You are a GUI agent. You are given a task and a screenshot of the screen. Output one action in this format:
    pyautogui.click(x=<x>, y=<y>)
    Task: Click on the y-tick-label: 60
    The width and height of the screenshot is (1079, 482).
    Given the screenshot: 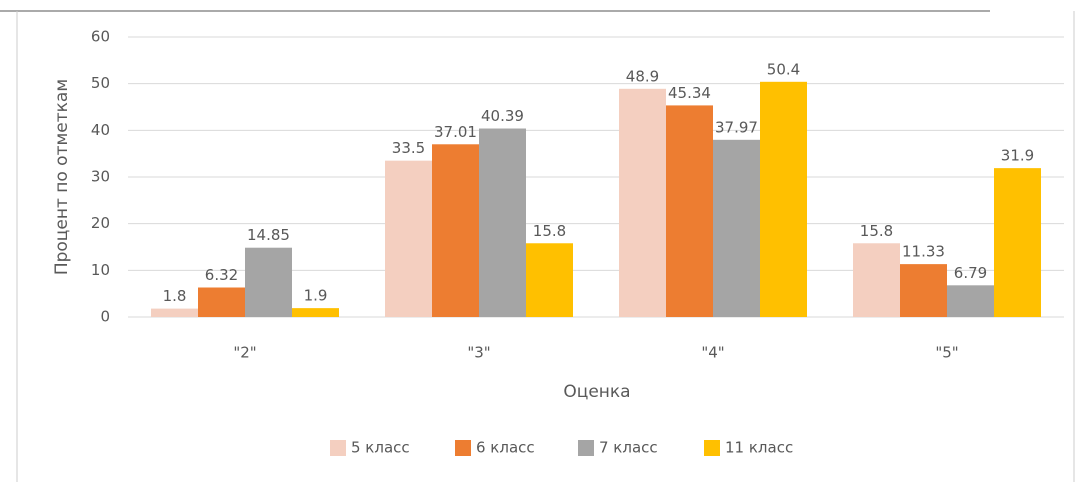 What is the action you would take?
    pyautogui.click(x=100, y=37)
    